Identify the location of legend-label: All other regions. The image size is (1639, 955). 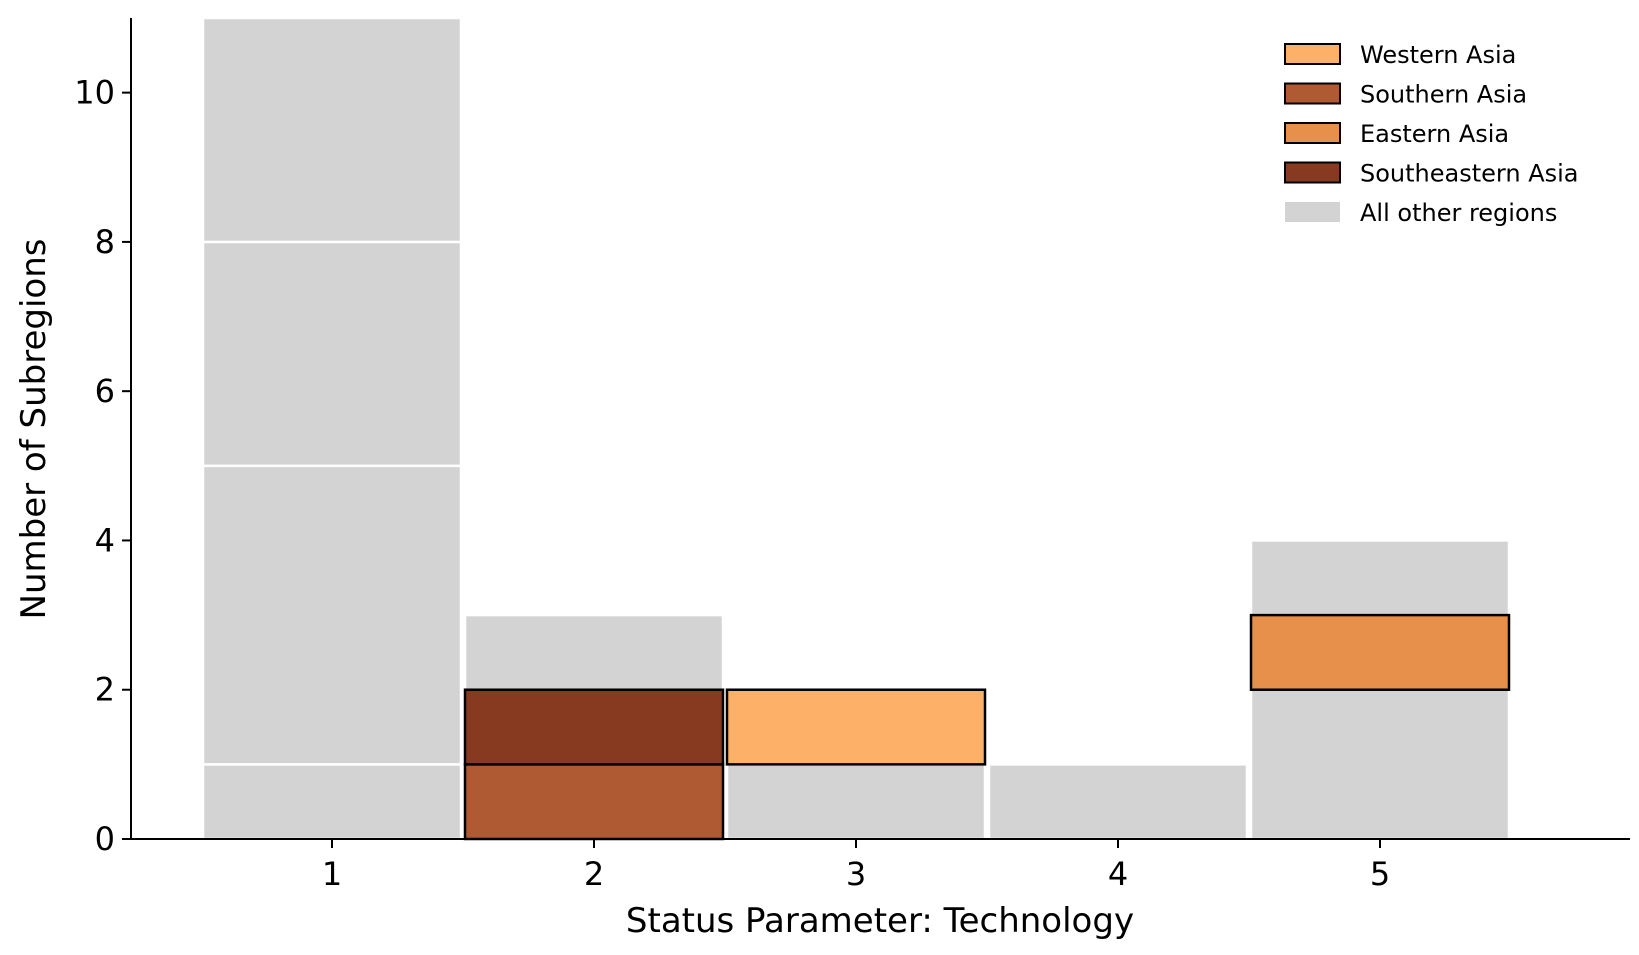
(1458, 213).